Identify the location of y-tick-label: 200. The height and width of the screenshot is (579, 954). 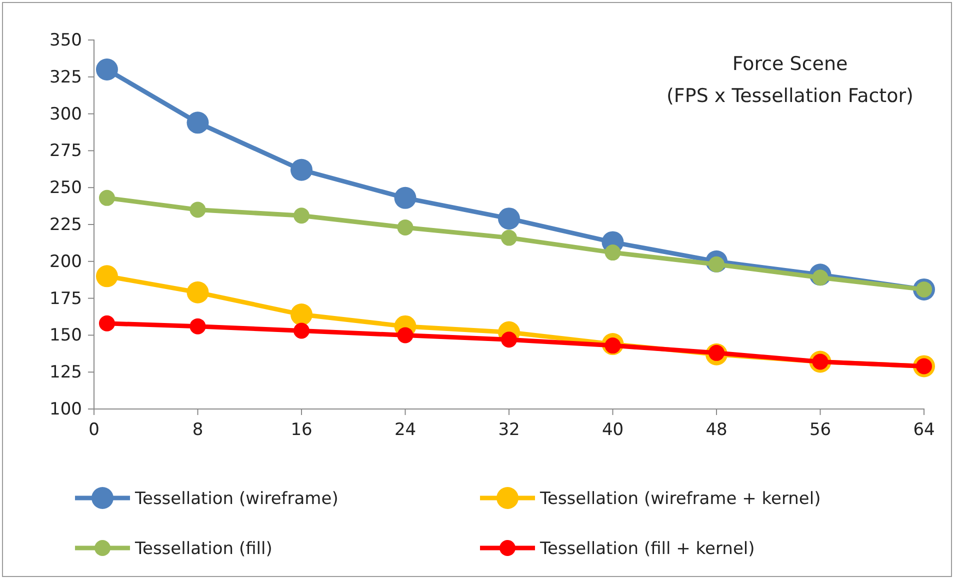
(66, 262).